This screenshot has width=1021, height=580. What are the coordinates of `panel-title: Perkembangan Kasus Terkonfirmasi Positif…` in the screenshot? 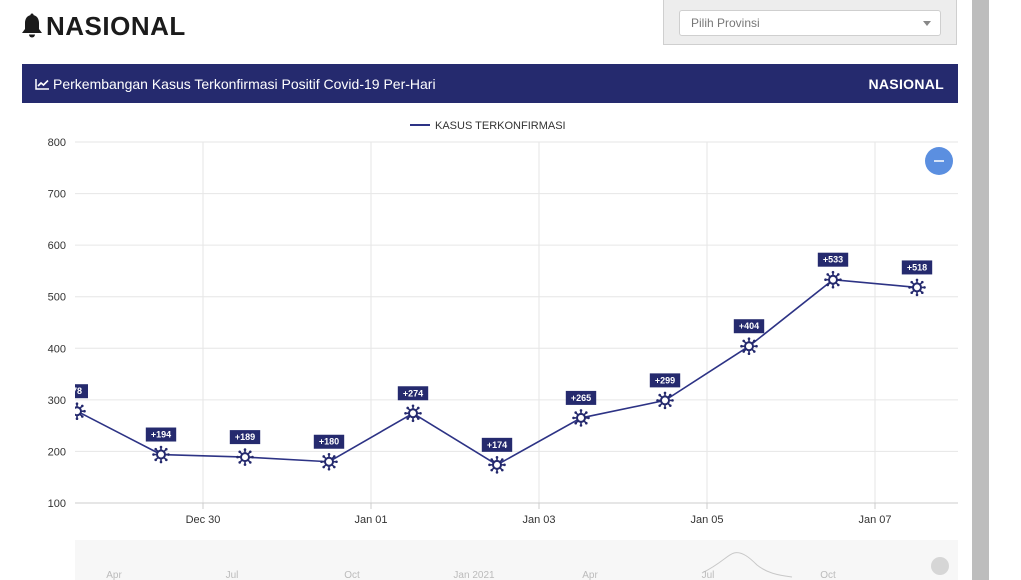 It's located at (244, 83).